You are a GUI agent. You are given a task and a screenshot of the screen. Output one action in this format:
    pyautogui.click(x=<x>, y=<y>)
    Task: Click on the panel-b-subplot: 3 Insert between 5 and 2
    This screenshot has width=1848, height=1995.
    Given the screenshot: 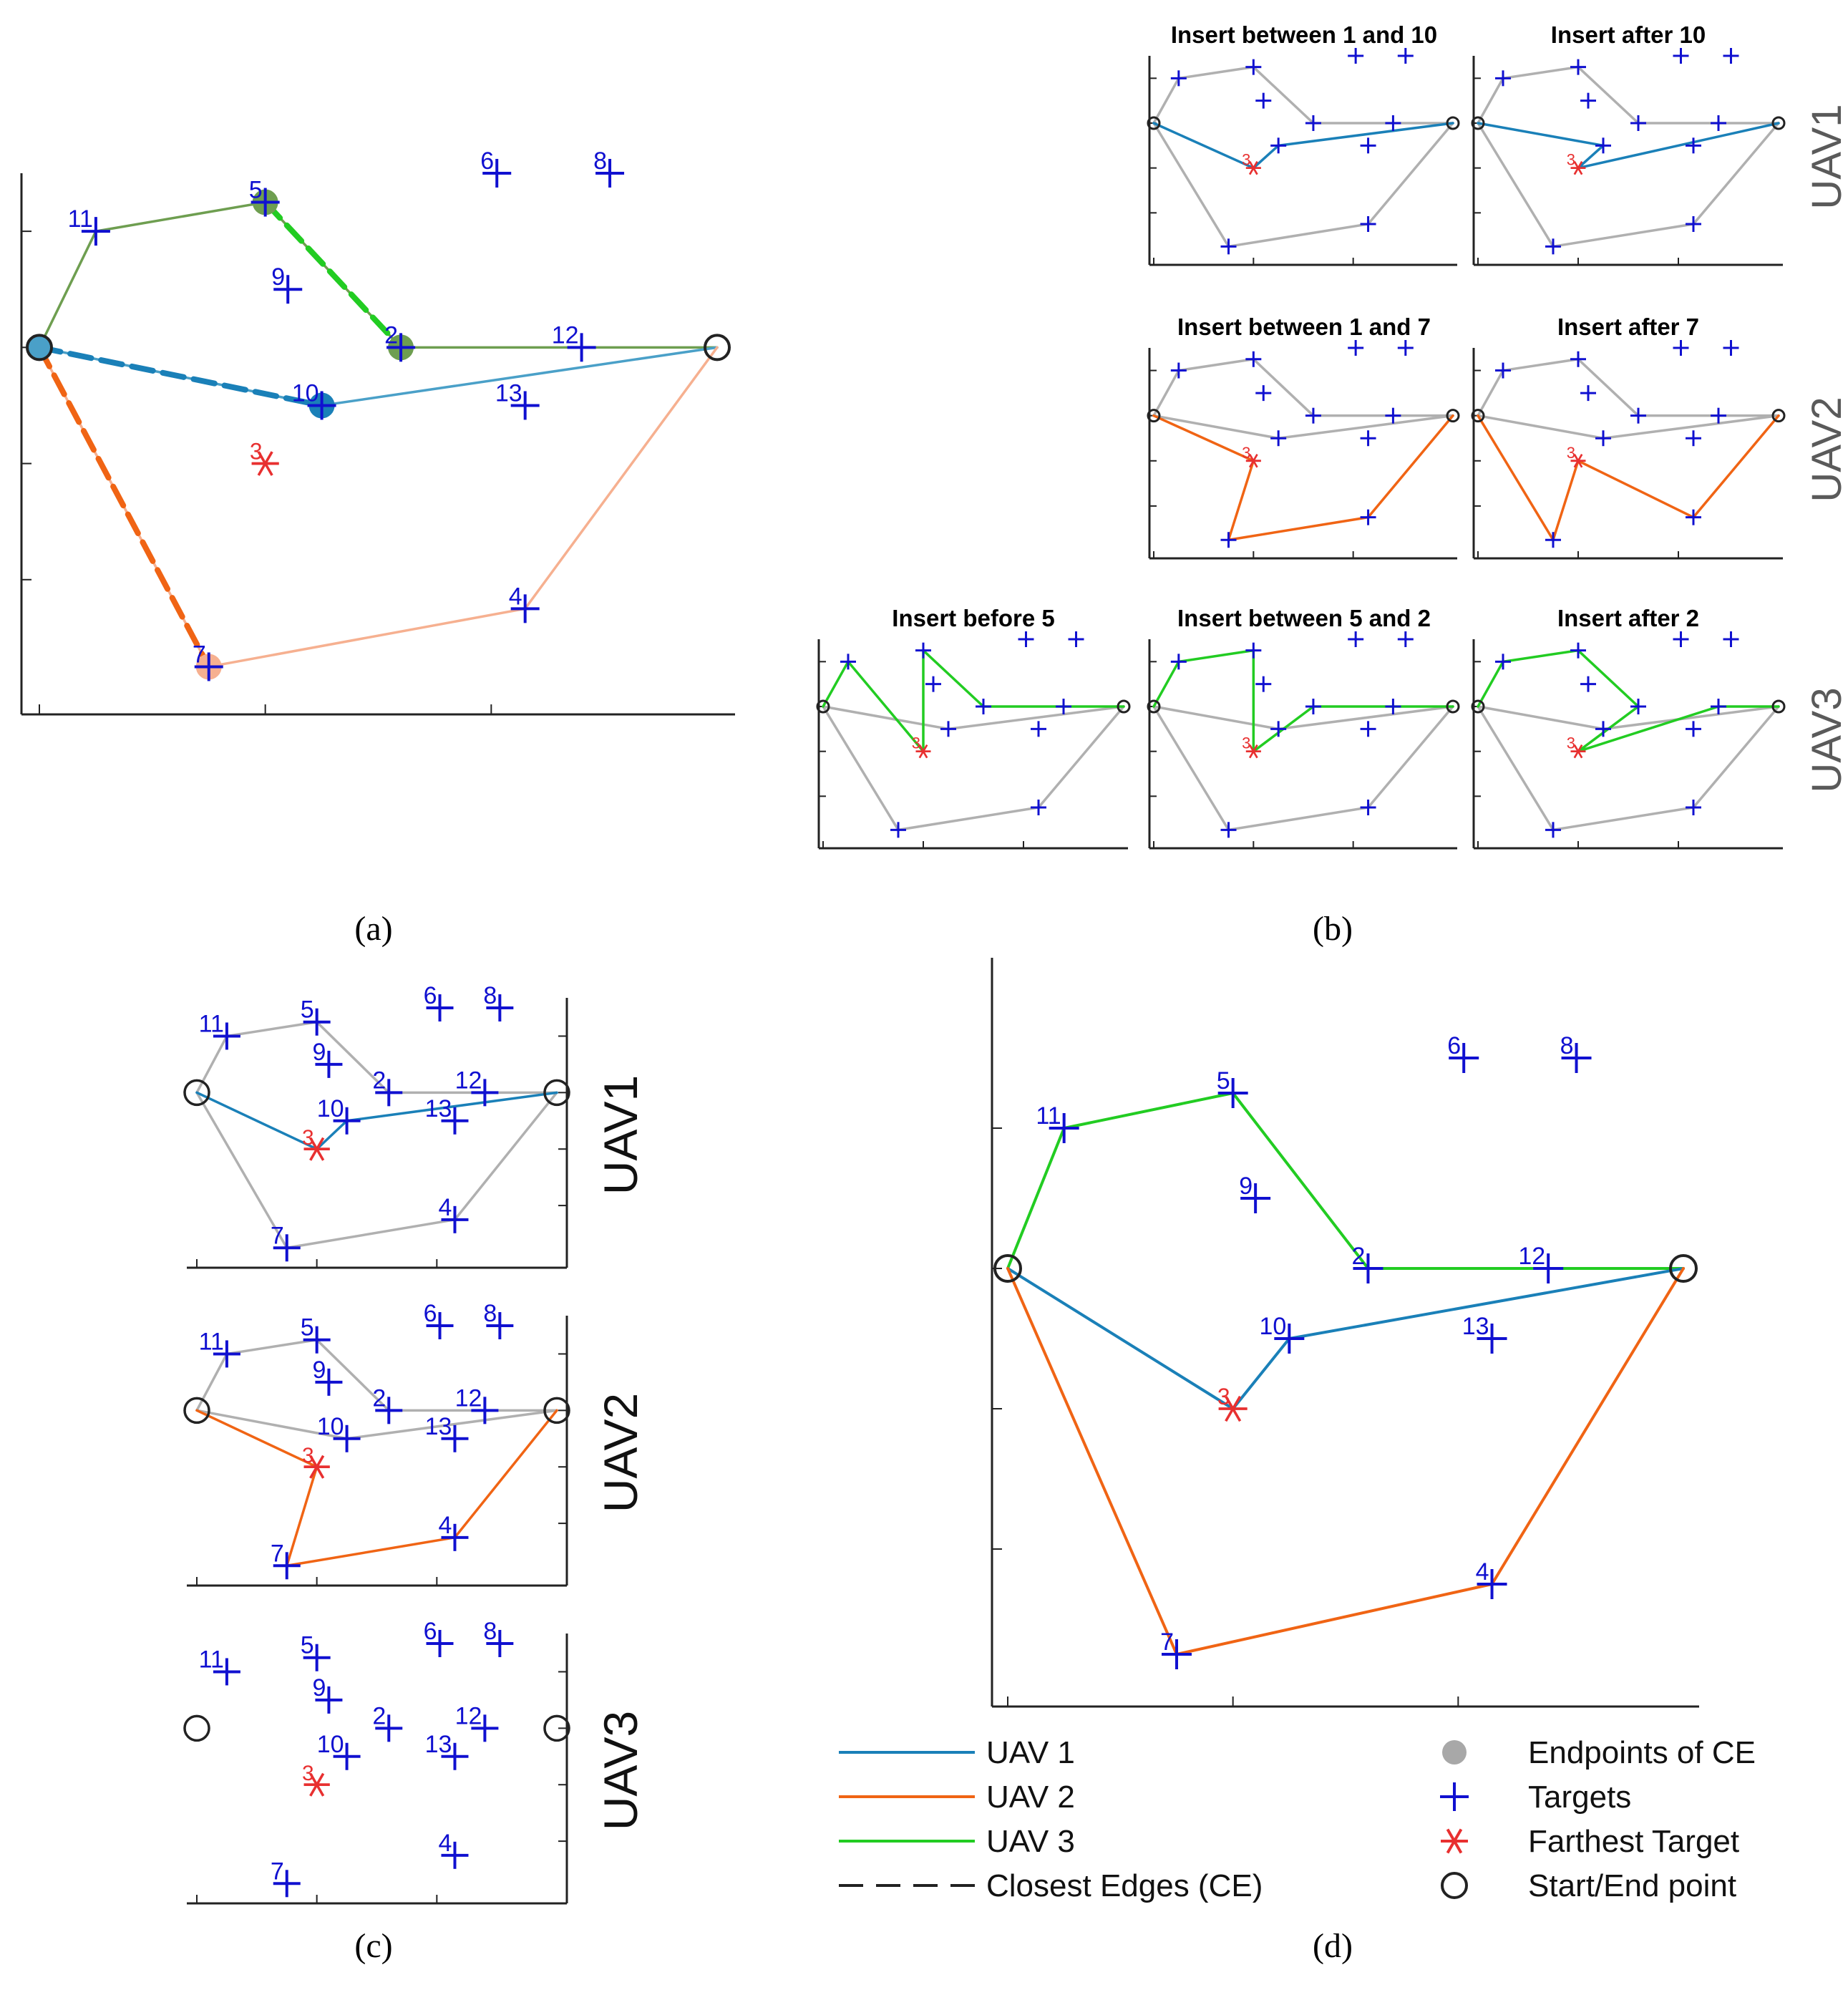 What is the action you would take?
    pyautogui.click(x=1303, y=727)
    